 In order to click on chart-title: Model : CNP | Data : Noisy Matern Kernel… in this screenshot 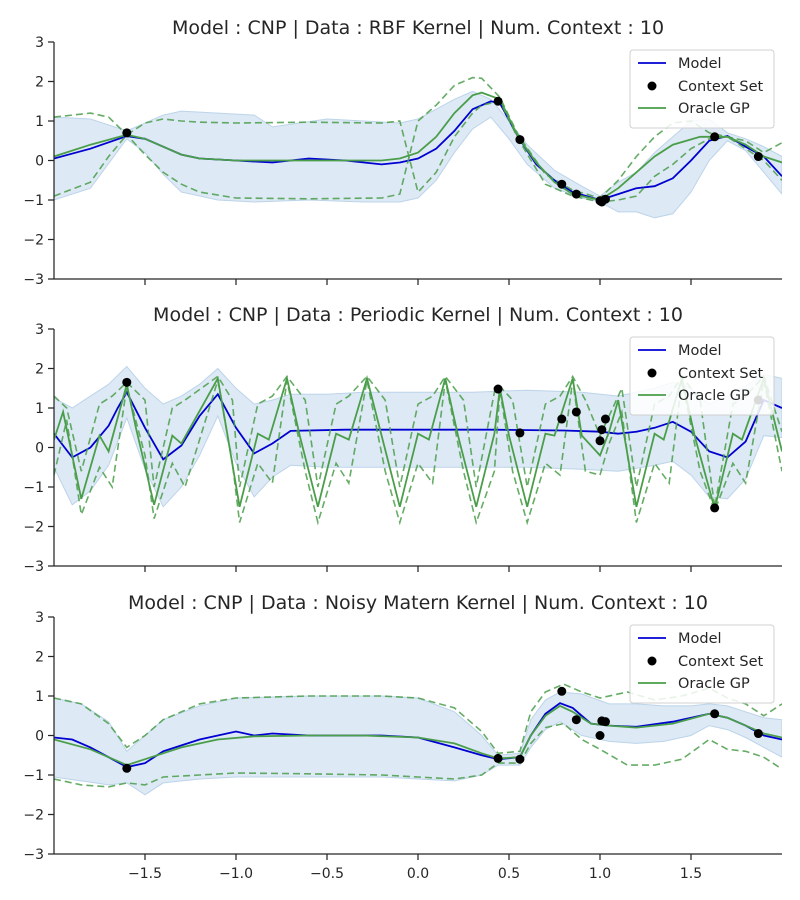, I will do `click(418, 603)`.